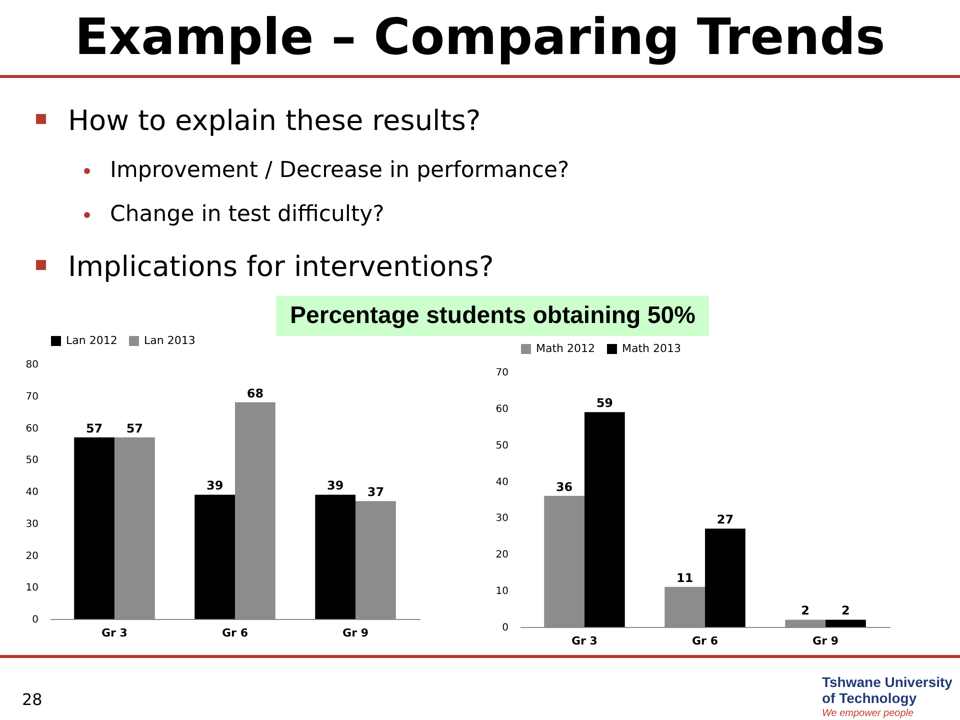  I want to click on data-label: 36, so click(564, 487).